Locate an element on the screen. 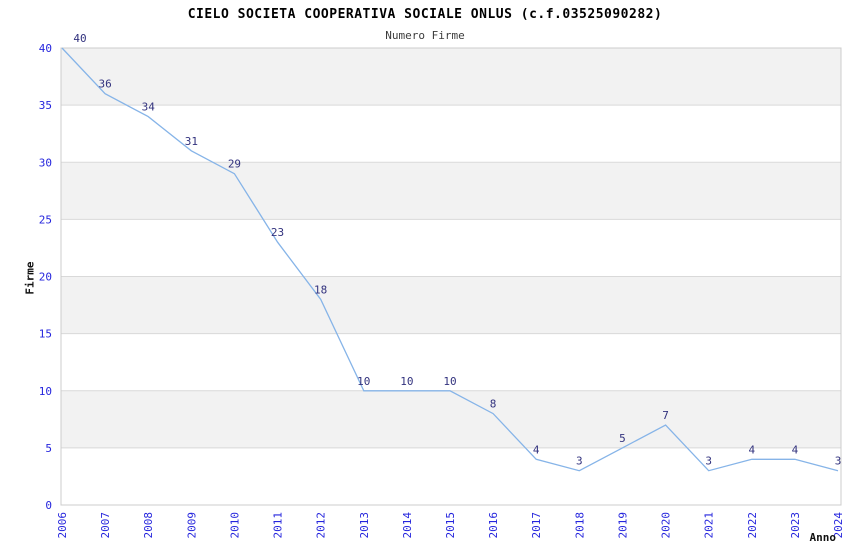  x-tick-label: 2010 is located at coordinates (234, 525).